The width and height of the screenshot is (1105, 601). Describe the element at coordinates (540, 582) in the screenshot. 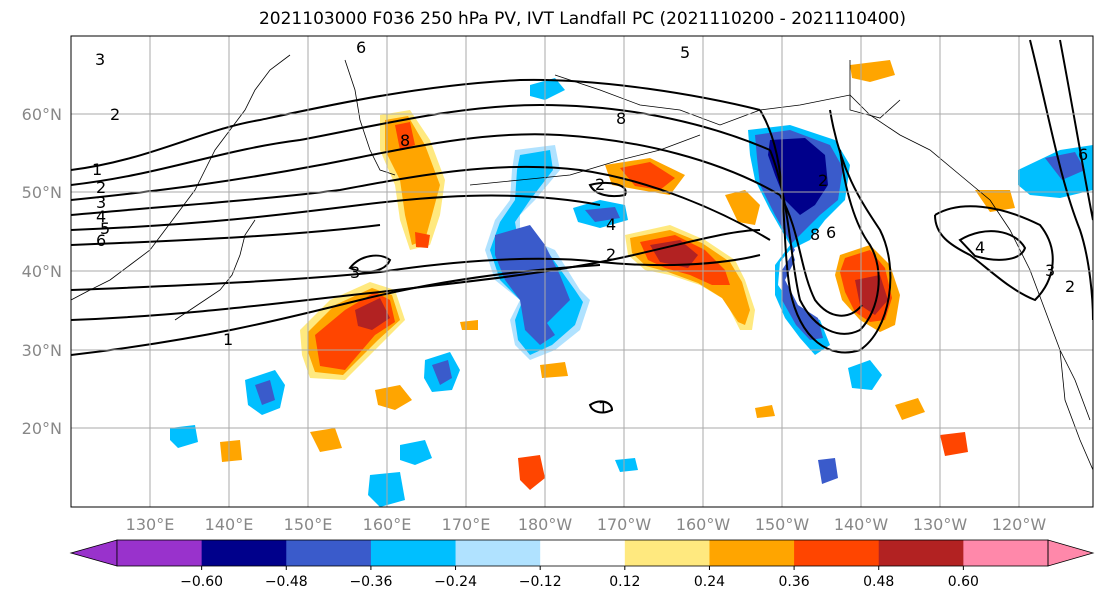

I see `colorbar-tick-label: −0.12` at that location.